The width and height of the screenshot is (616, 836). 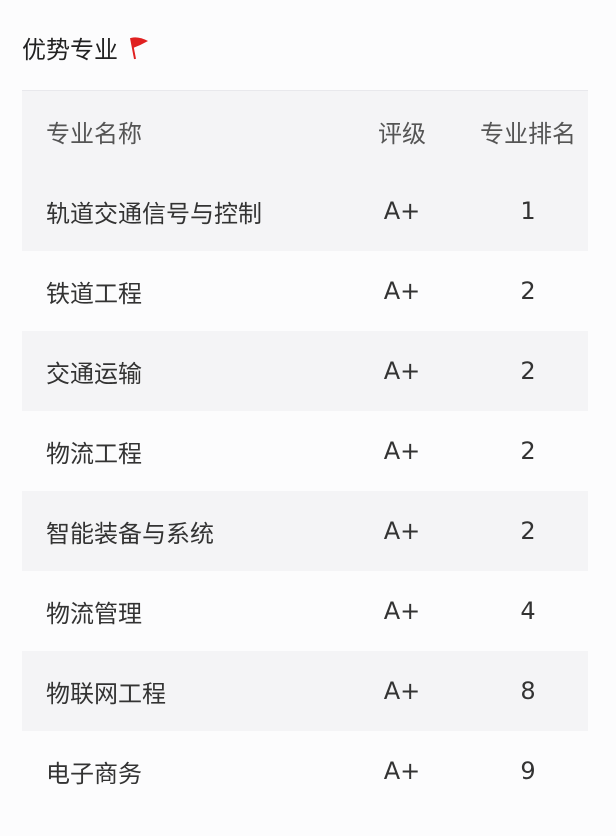 What do you see at coordinates (139, 47) in the screenshot?
I see `red-flag-icon` at bounding box center [139, 47].